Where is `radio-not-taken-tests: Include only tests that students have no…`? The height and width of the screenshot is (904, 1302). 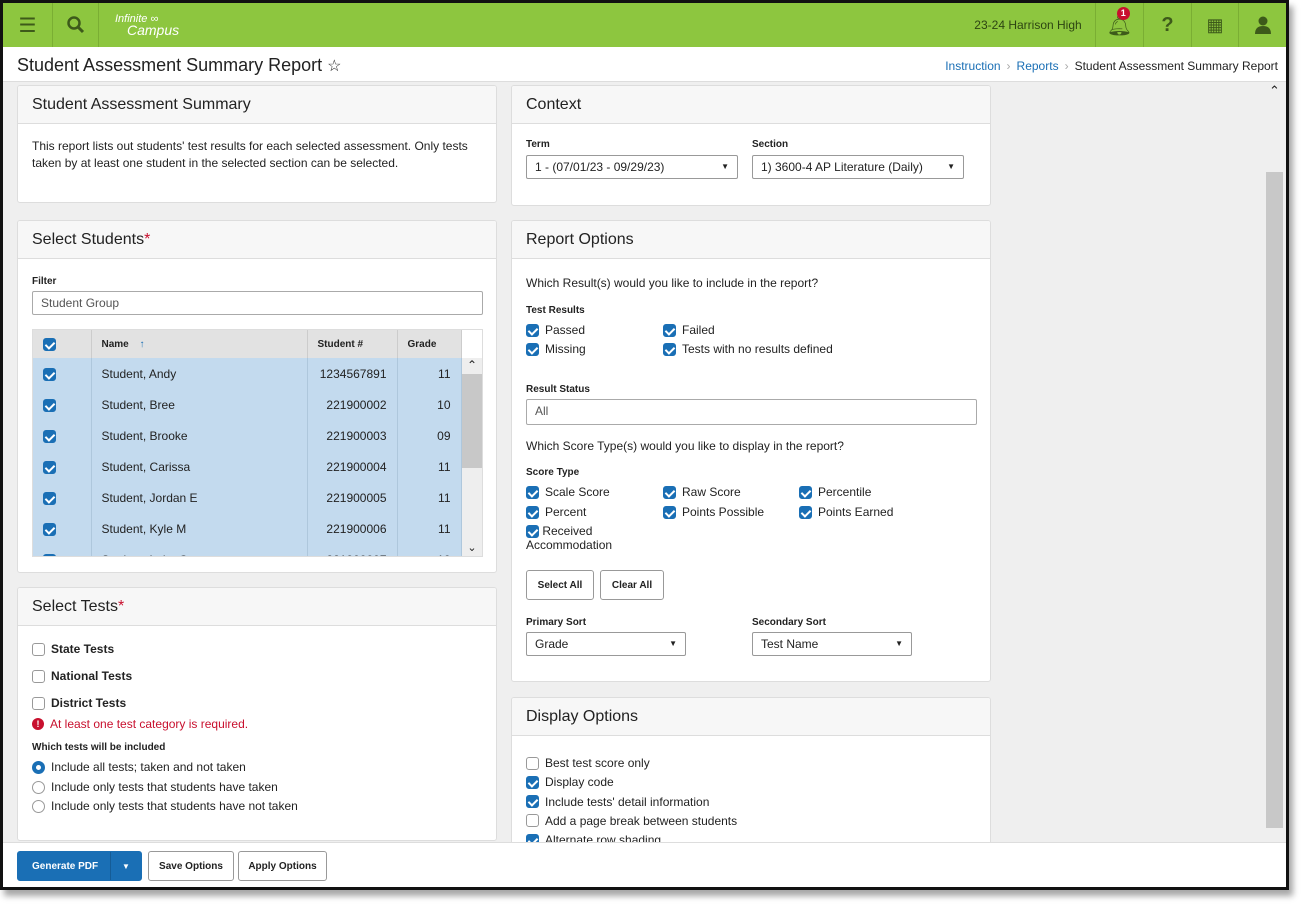
radio-not-taken-tests: Include only tests that students have no… is located at coordinates (165, 806).